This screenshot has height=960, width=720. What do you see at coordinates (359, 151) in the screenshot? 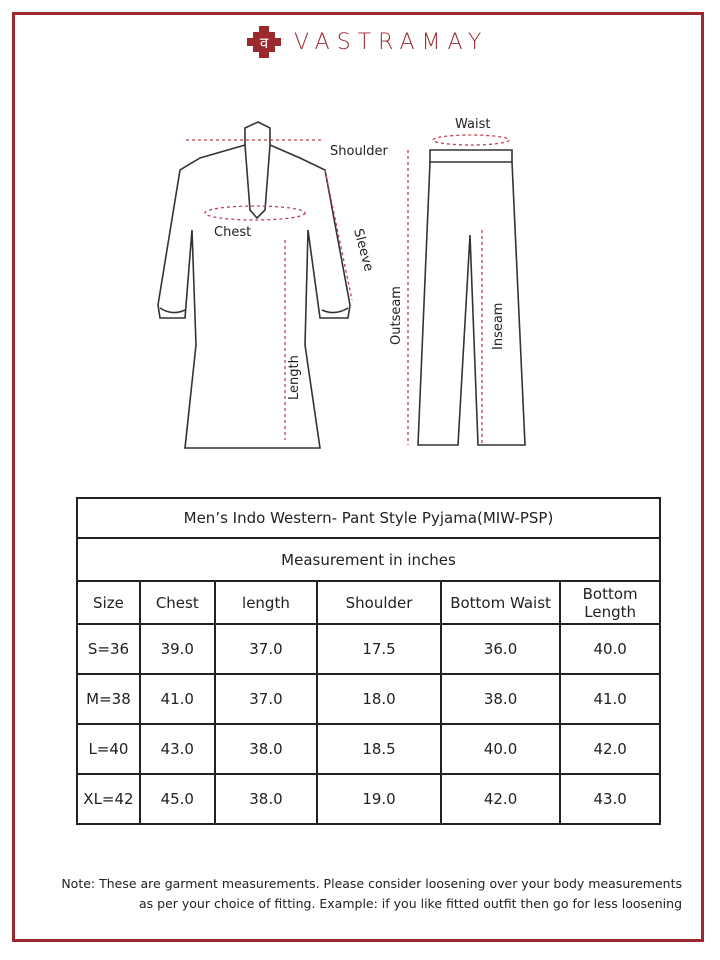
I see `label-shoulder: Shoulder` at bounding box center [359, 151].